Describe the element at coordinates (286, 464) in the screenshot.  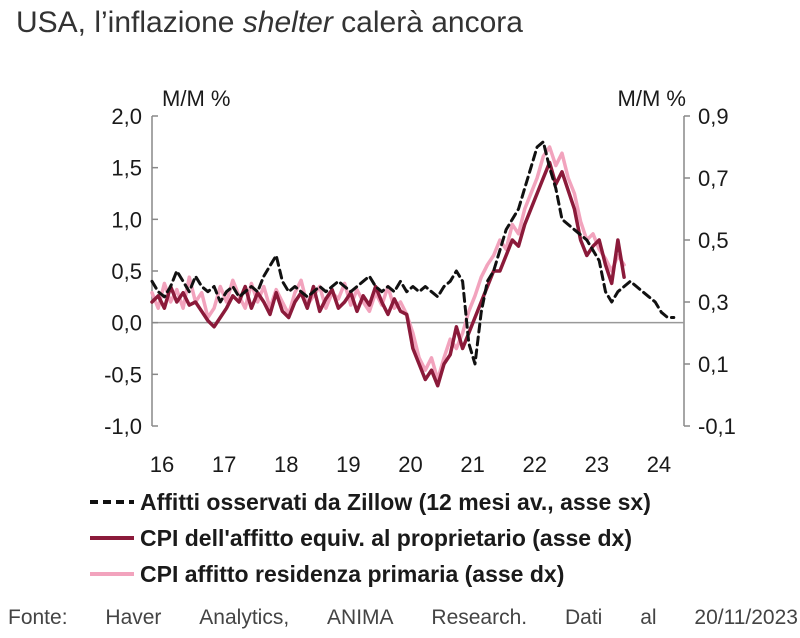
I see `x-tick-label: 18` at that location.